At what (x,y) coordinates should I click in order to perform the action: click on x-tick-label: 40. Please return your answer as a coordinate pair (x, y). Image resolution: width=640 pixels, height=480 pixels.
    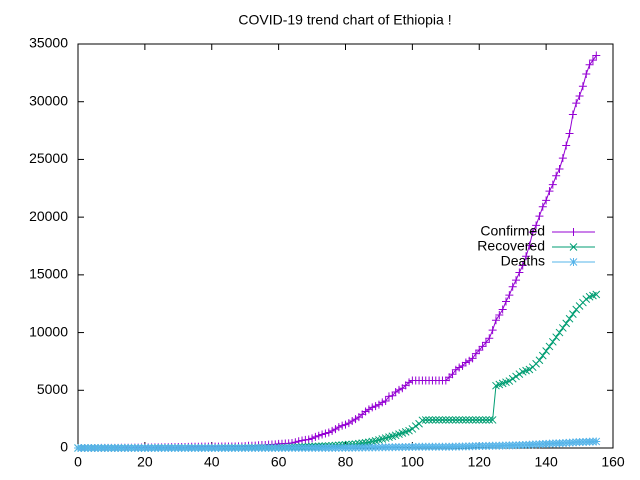
    Looking at the image, I should click on (212, 462).